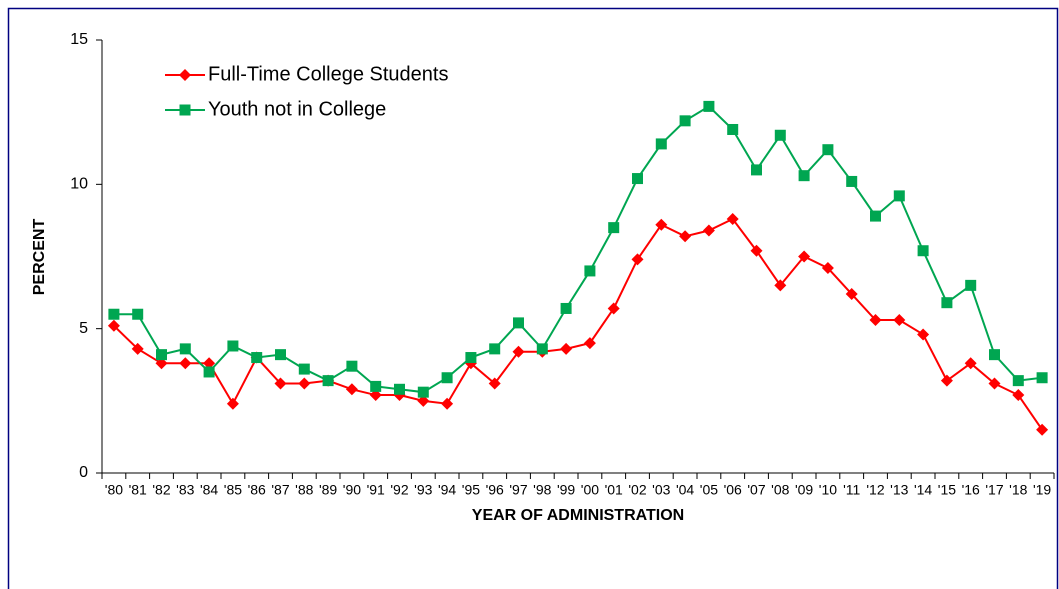 This screenshot has width=1059, height=589. I want to click on y-tick-label: 0, so click(83, 472).